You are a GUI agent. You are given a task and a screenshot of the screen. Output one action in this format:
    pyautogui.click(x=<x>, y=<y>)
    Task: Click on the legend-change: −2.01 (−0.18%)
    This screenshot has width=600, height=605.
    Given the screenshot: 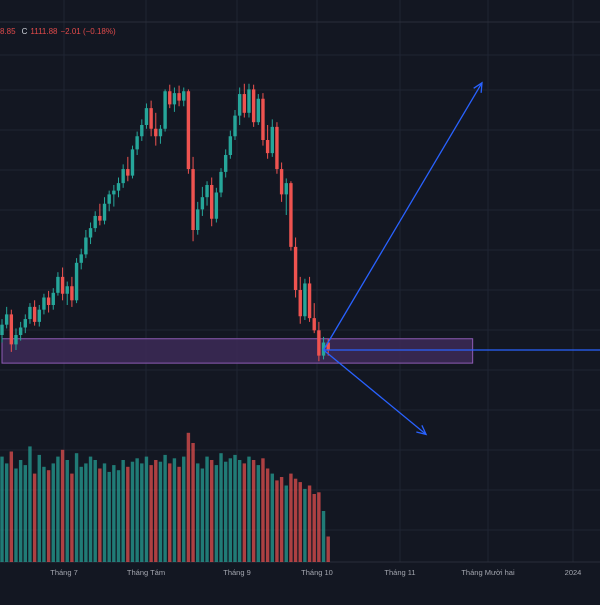 What is the action you would take?
    pyautogui.click(x=88, y=31)
    